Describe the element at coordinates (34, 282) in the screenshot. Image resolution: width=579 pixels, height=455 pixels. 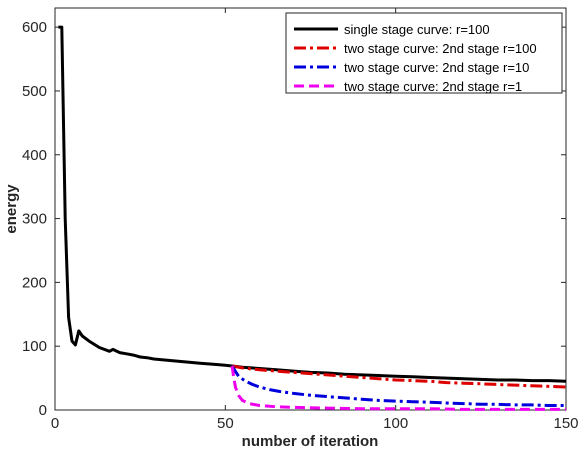
I see `y-tick-label: 200` at that location.